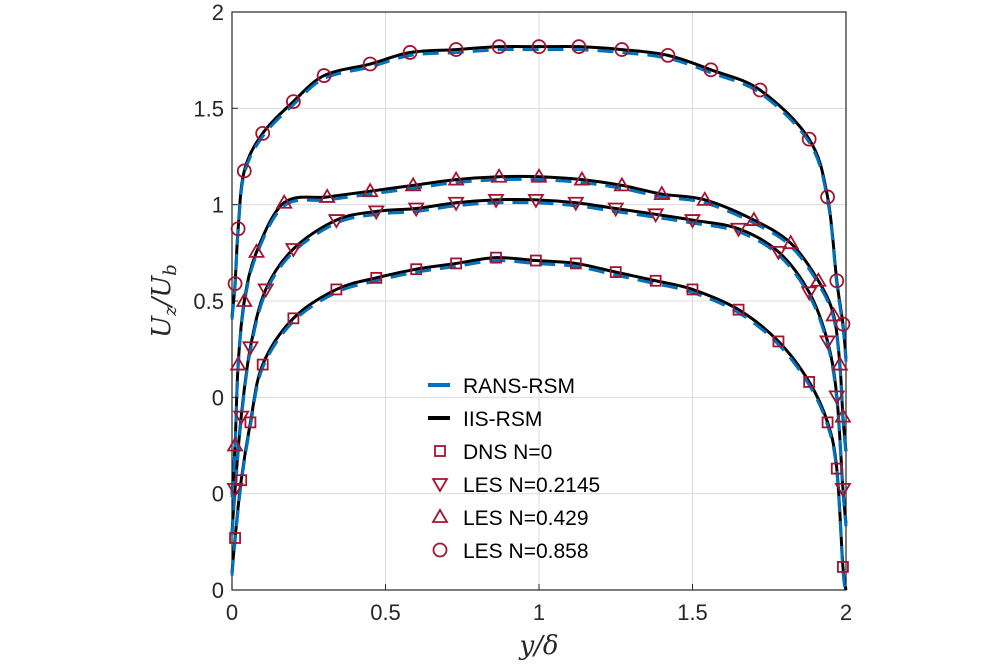 The height and width of the screenshot is (666, 1000). I want to click on legend-circle-swatch, so click(440, 550).